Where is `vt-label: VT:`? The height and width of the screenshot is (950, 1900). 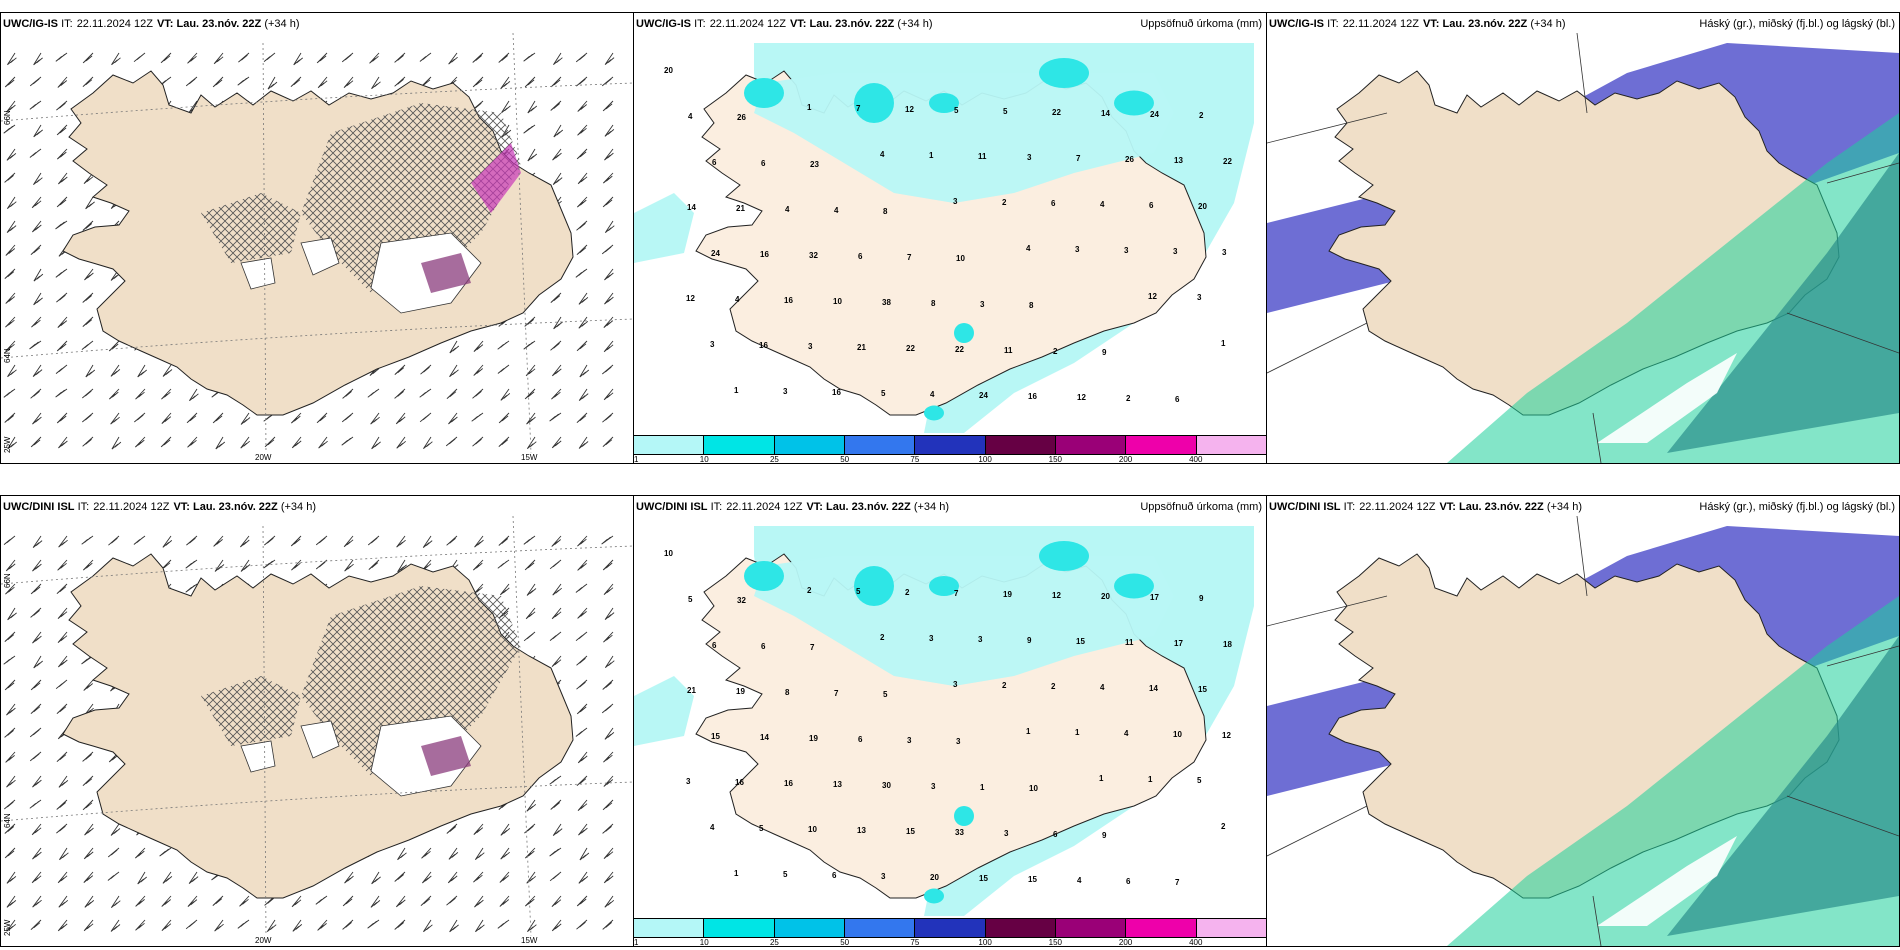
vt-label: VT: is located at coordinates (1447, 507).